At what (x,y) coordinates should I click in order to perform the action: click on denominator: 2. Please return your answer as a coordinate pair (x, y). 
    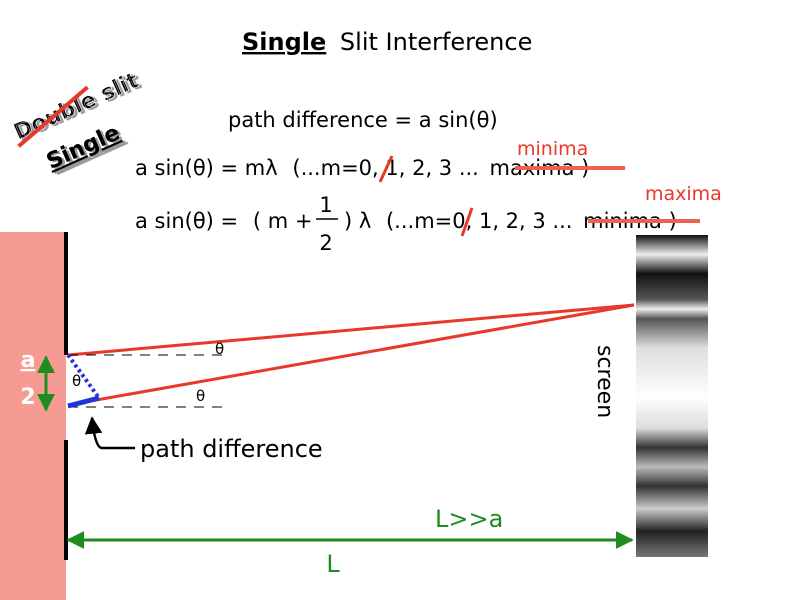
    Looking at the image, I should click on (325, 243).